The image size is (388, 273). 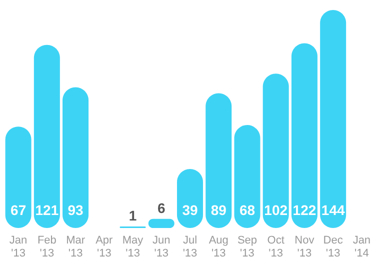 I want to click on x-tick-label: Sep '13, so click(x=247, y=247).